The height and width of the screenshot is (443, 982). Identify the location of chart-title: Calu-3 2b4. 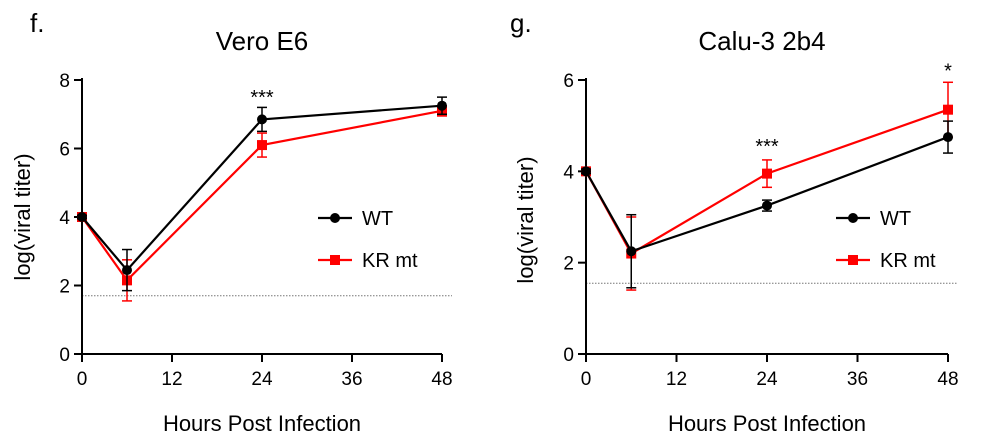
(761, 41).